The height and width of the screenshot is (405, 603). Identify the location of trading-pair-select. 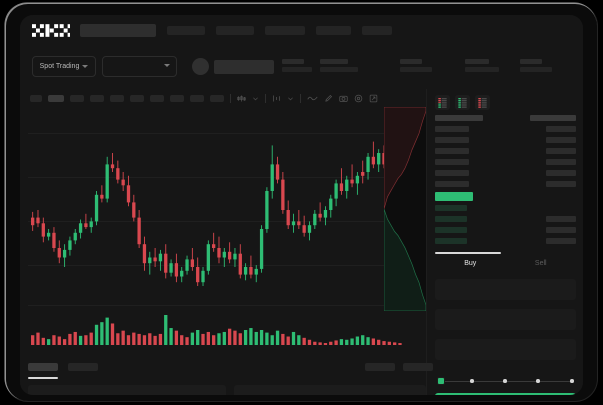
(139, 66).